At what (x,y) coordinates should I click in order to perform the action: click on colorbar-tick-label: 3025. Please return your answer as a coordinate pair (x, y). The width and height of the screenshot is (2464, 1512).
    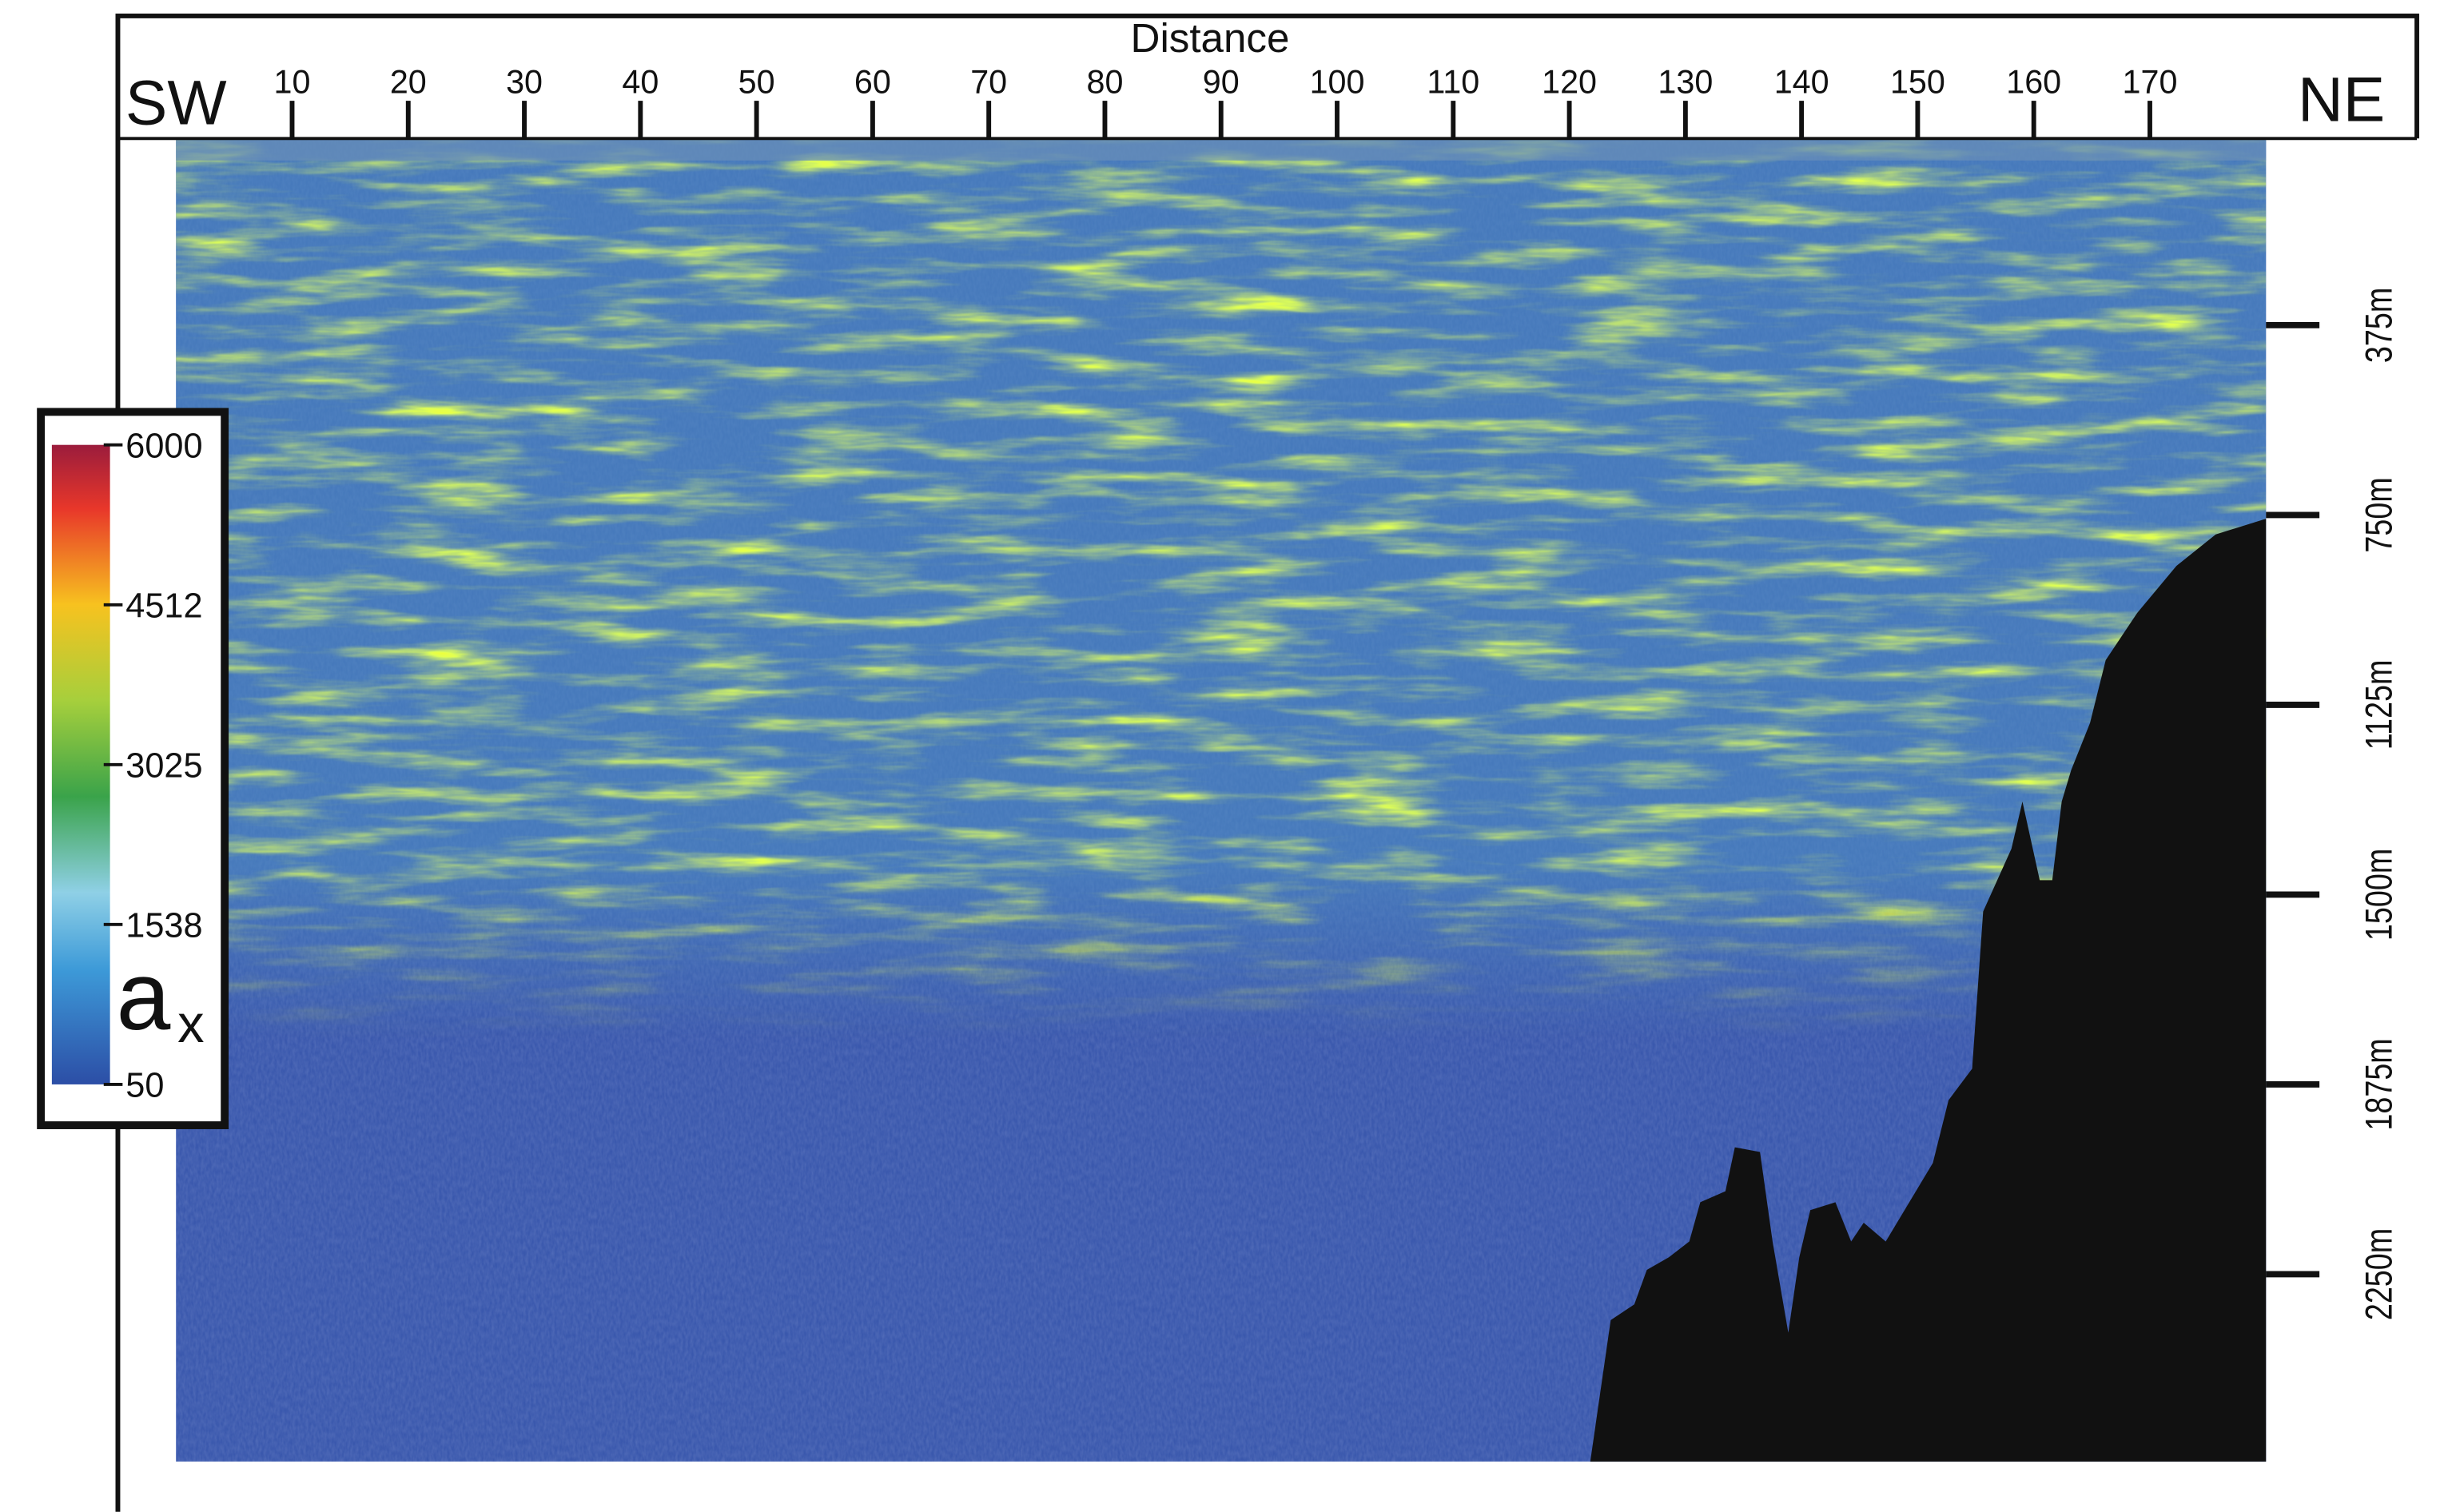
    Looking at the image, I should click on (163, 766).